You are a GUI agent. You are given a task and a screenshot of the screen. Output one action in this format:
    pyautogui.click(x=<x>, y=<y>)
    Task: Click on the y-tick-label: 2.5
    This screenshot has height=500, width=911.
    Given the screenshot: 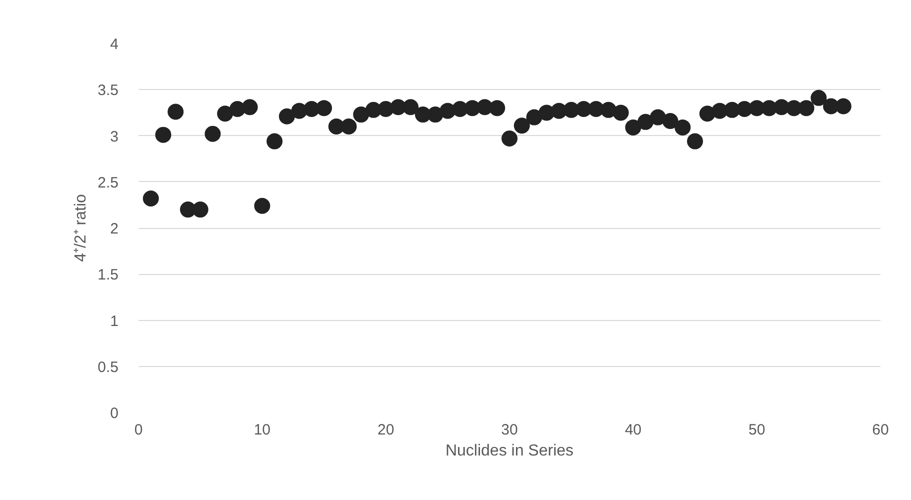 What is the action you would take?
    pyautogui.click(x=108, y=183)
    